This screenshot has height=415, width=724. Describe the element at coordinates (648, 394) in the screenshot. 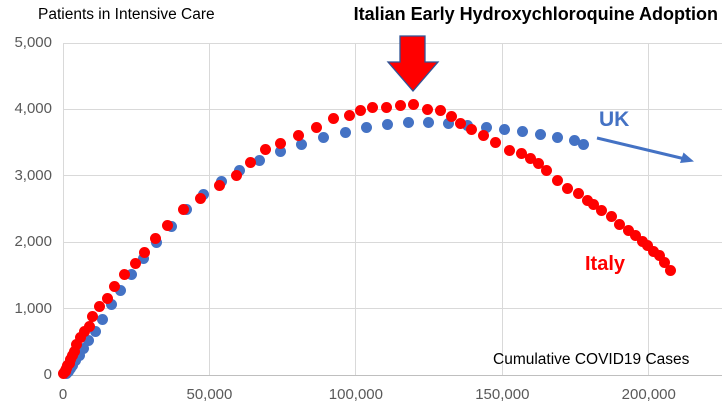

I see `x-tick-label: 200,000` at that location.